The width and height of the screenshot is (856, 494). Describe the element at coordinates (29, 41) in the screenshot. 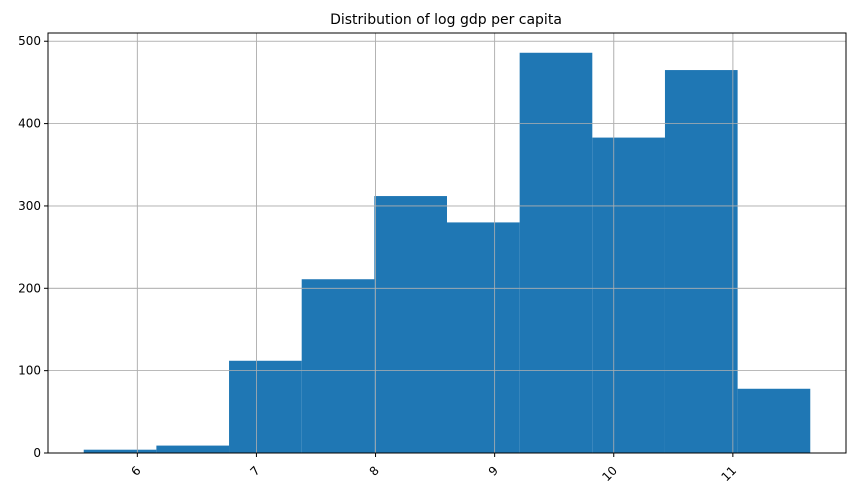

I see `y-tick-label: 500` at that location.